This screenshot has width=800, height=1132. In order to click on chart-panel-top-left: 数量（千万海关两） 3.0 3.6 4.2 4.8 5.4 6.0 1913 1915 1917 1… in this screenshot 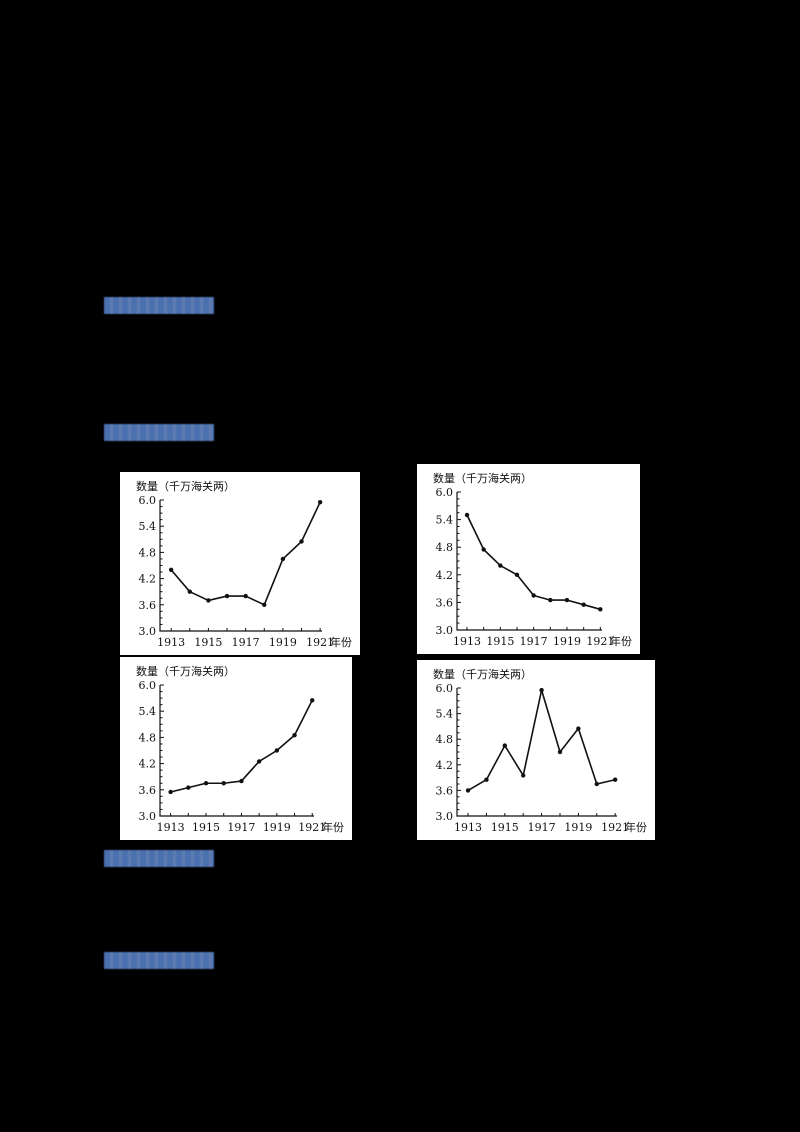, I will do `click(240, 563)`.